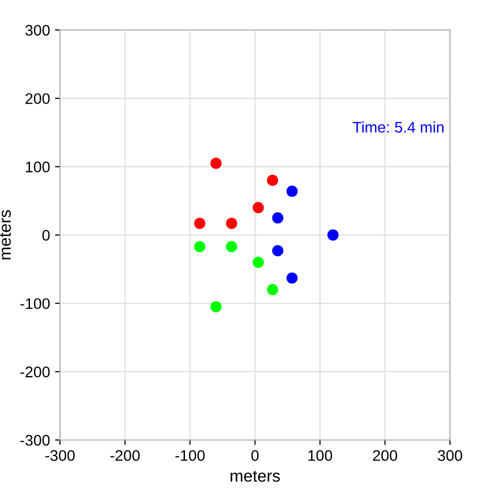 This screenshot has height=500, width=500. Describe the element at coordinates (35, 372) in the screenshot. I see `y-tick-label: -200` at that location.